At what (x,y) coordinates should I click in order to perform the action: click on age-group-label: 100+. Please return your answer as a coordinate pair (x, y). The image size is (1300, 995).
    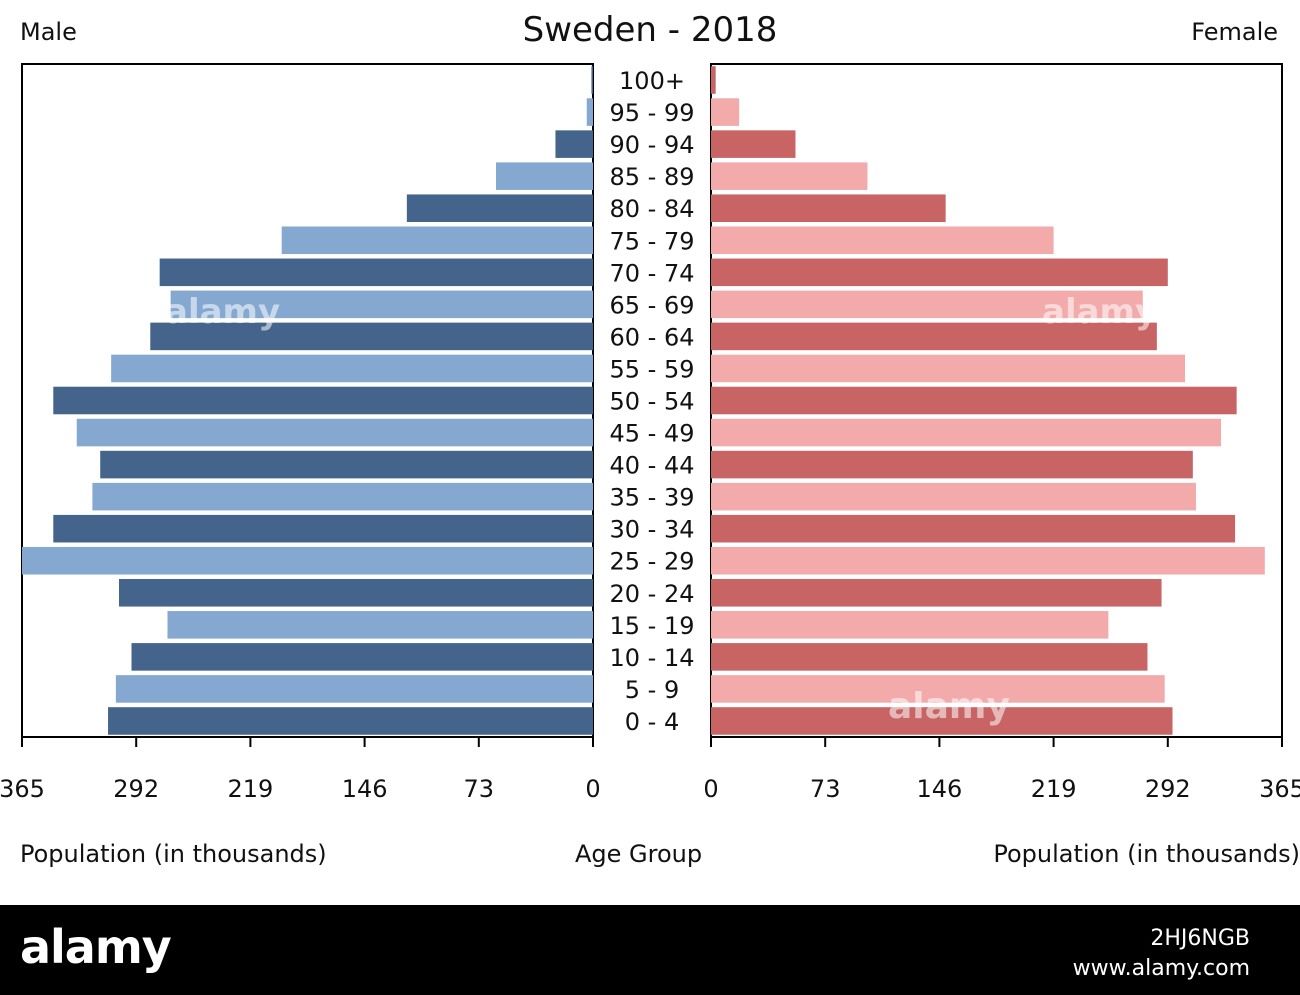
    Looking at the image, I should click on (652, 81).